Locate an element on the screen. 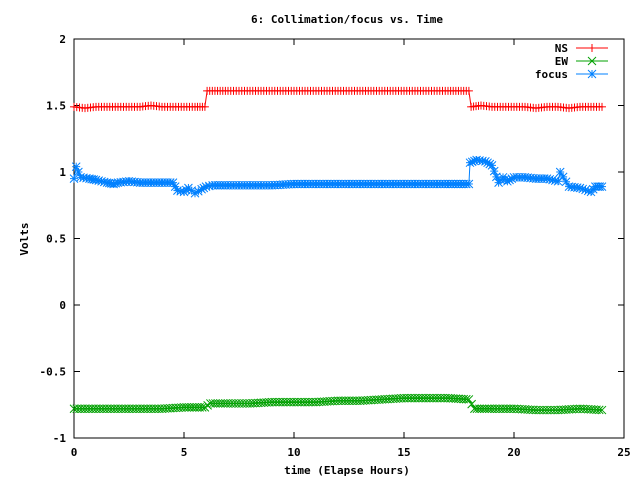 The image size is (640, 480). legend-marker-ns is located at coordinates (592, 48).